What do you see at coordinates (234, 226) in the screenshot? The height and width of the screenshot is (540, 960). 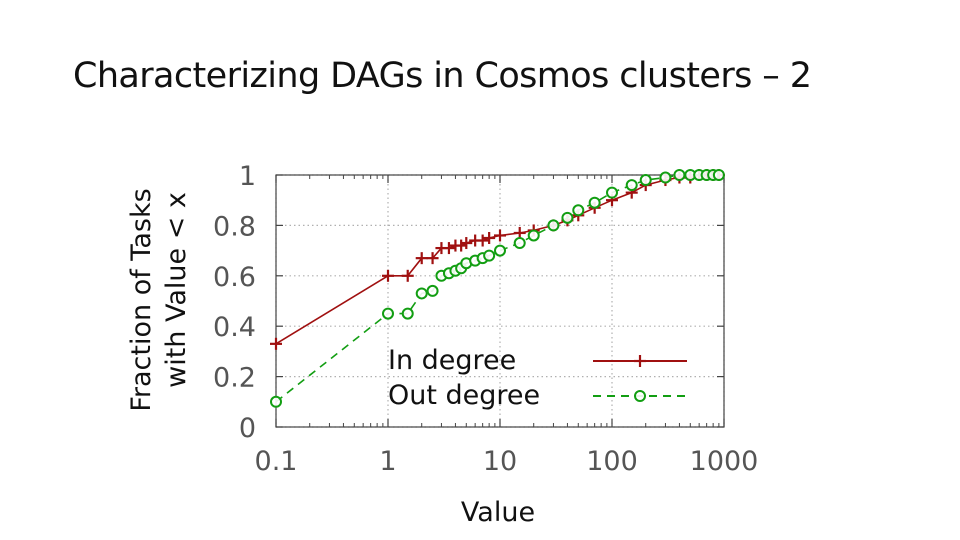 I see `y-tick-label: 0.8` at bounding box center [234, 226].